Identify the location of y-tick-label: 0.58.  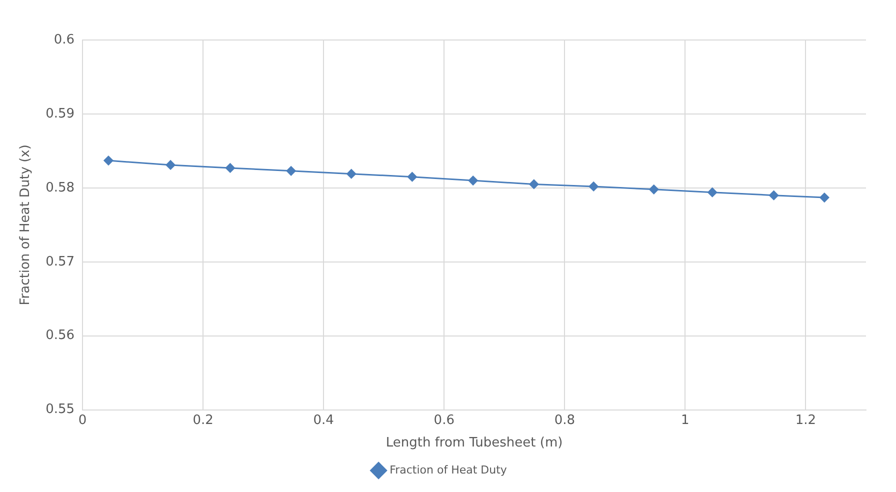
(60, 188).